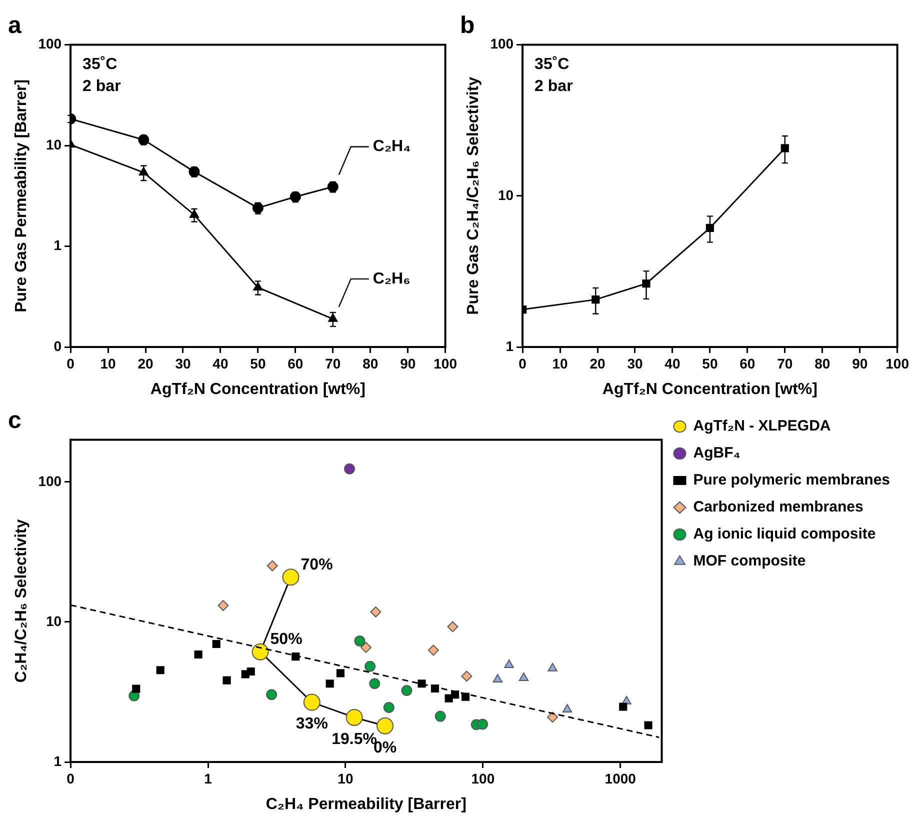  What do you see at coordinates (391, 147) in the screenshot?
I see `text: C₂H₄` at bounding box center [391, 147].